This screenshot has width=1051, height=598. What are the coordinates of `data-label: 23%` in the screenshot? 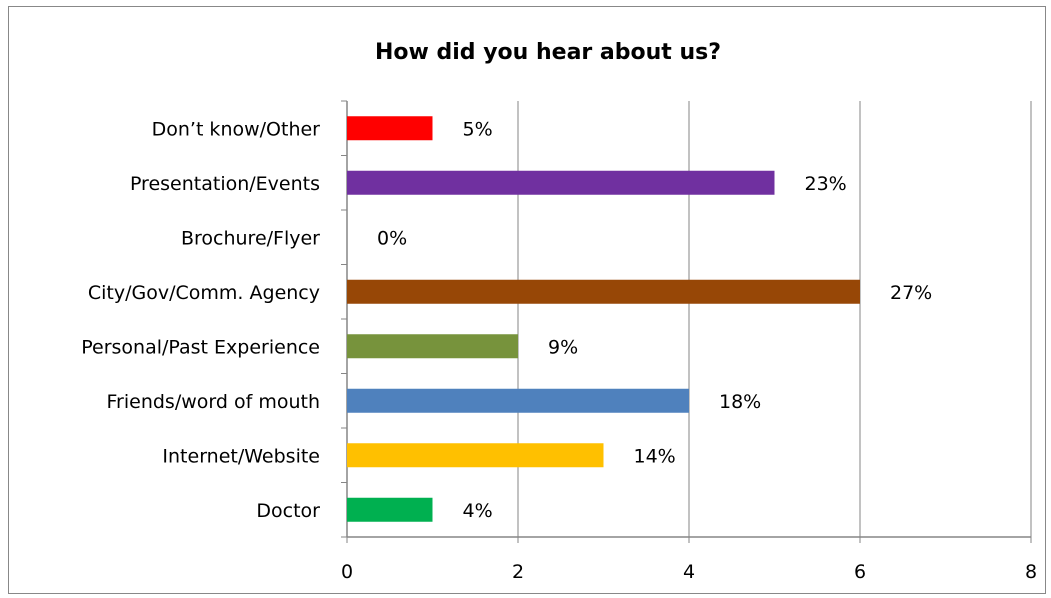 It's located at (826, 184).